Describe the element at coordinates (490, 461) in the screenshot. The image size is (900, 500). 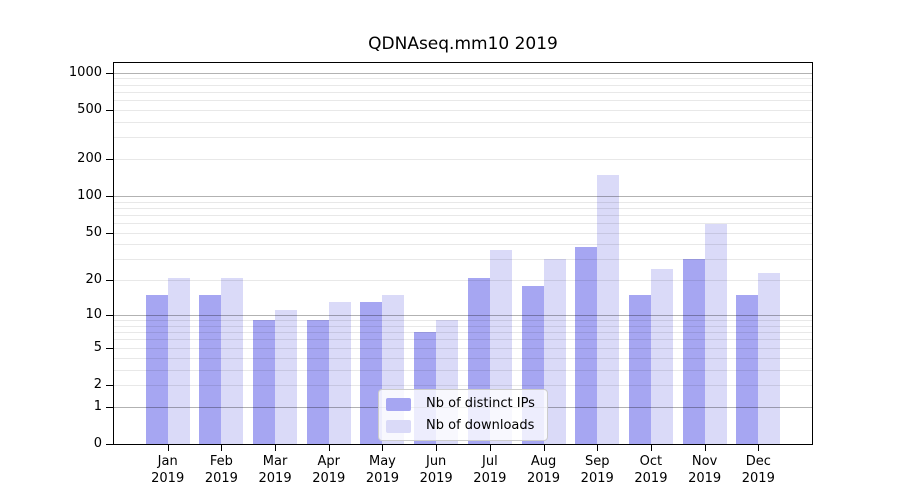
I see `x-tick-month: Jul` at that location.